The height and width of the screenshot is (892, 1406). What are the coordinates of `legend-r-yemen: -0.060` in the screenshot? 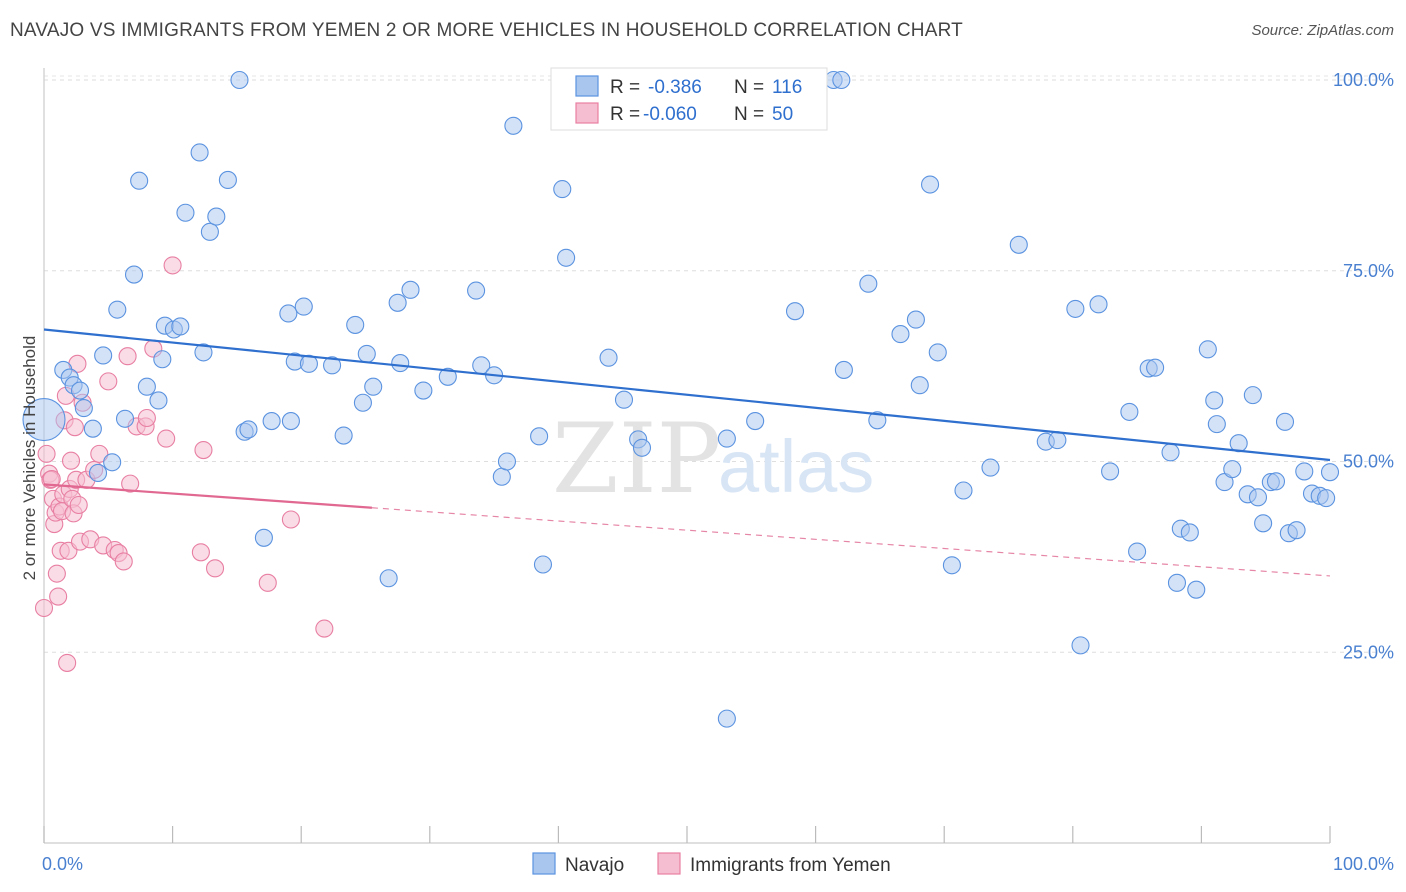 It's located at (670, 114).